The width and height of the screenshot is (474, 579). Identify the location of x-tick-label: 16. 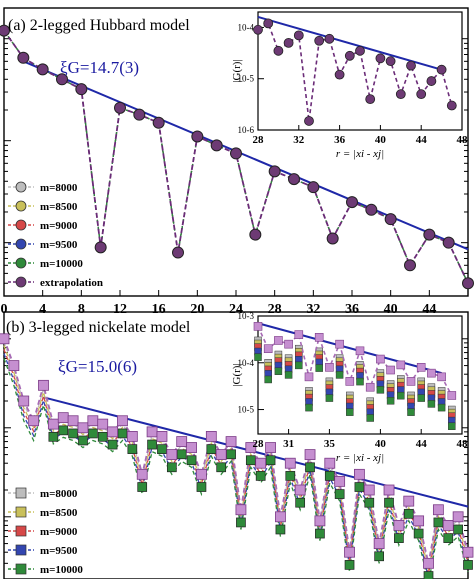
(159, 309).